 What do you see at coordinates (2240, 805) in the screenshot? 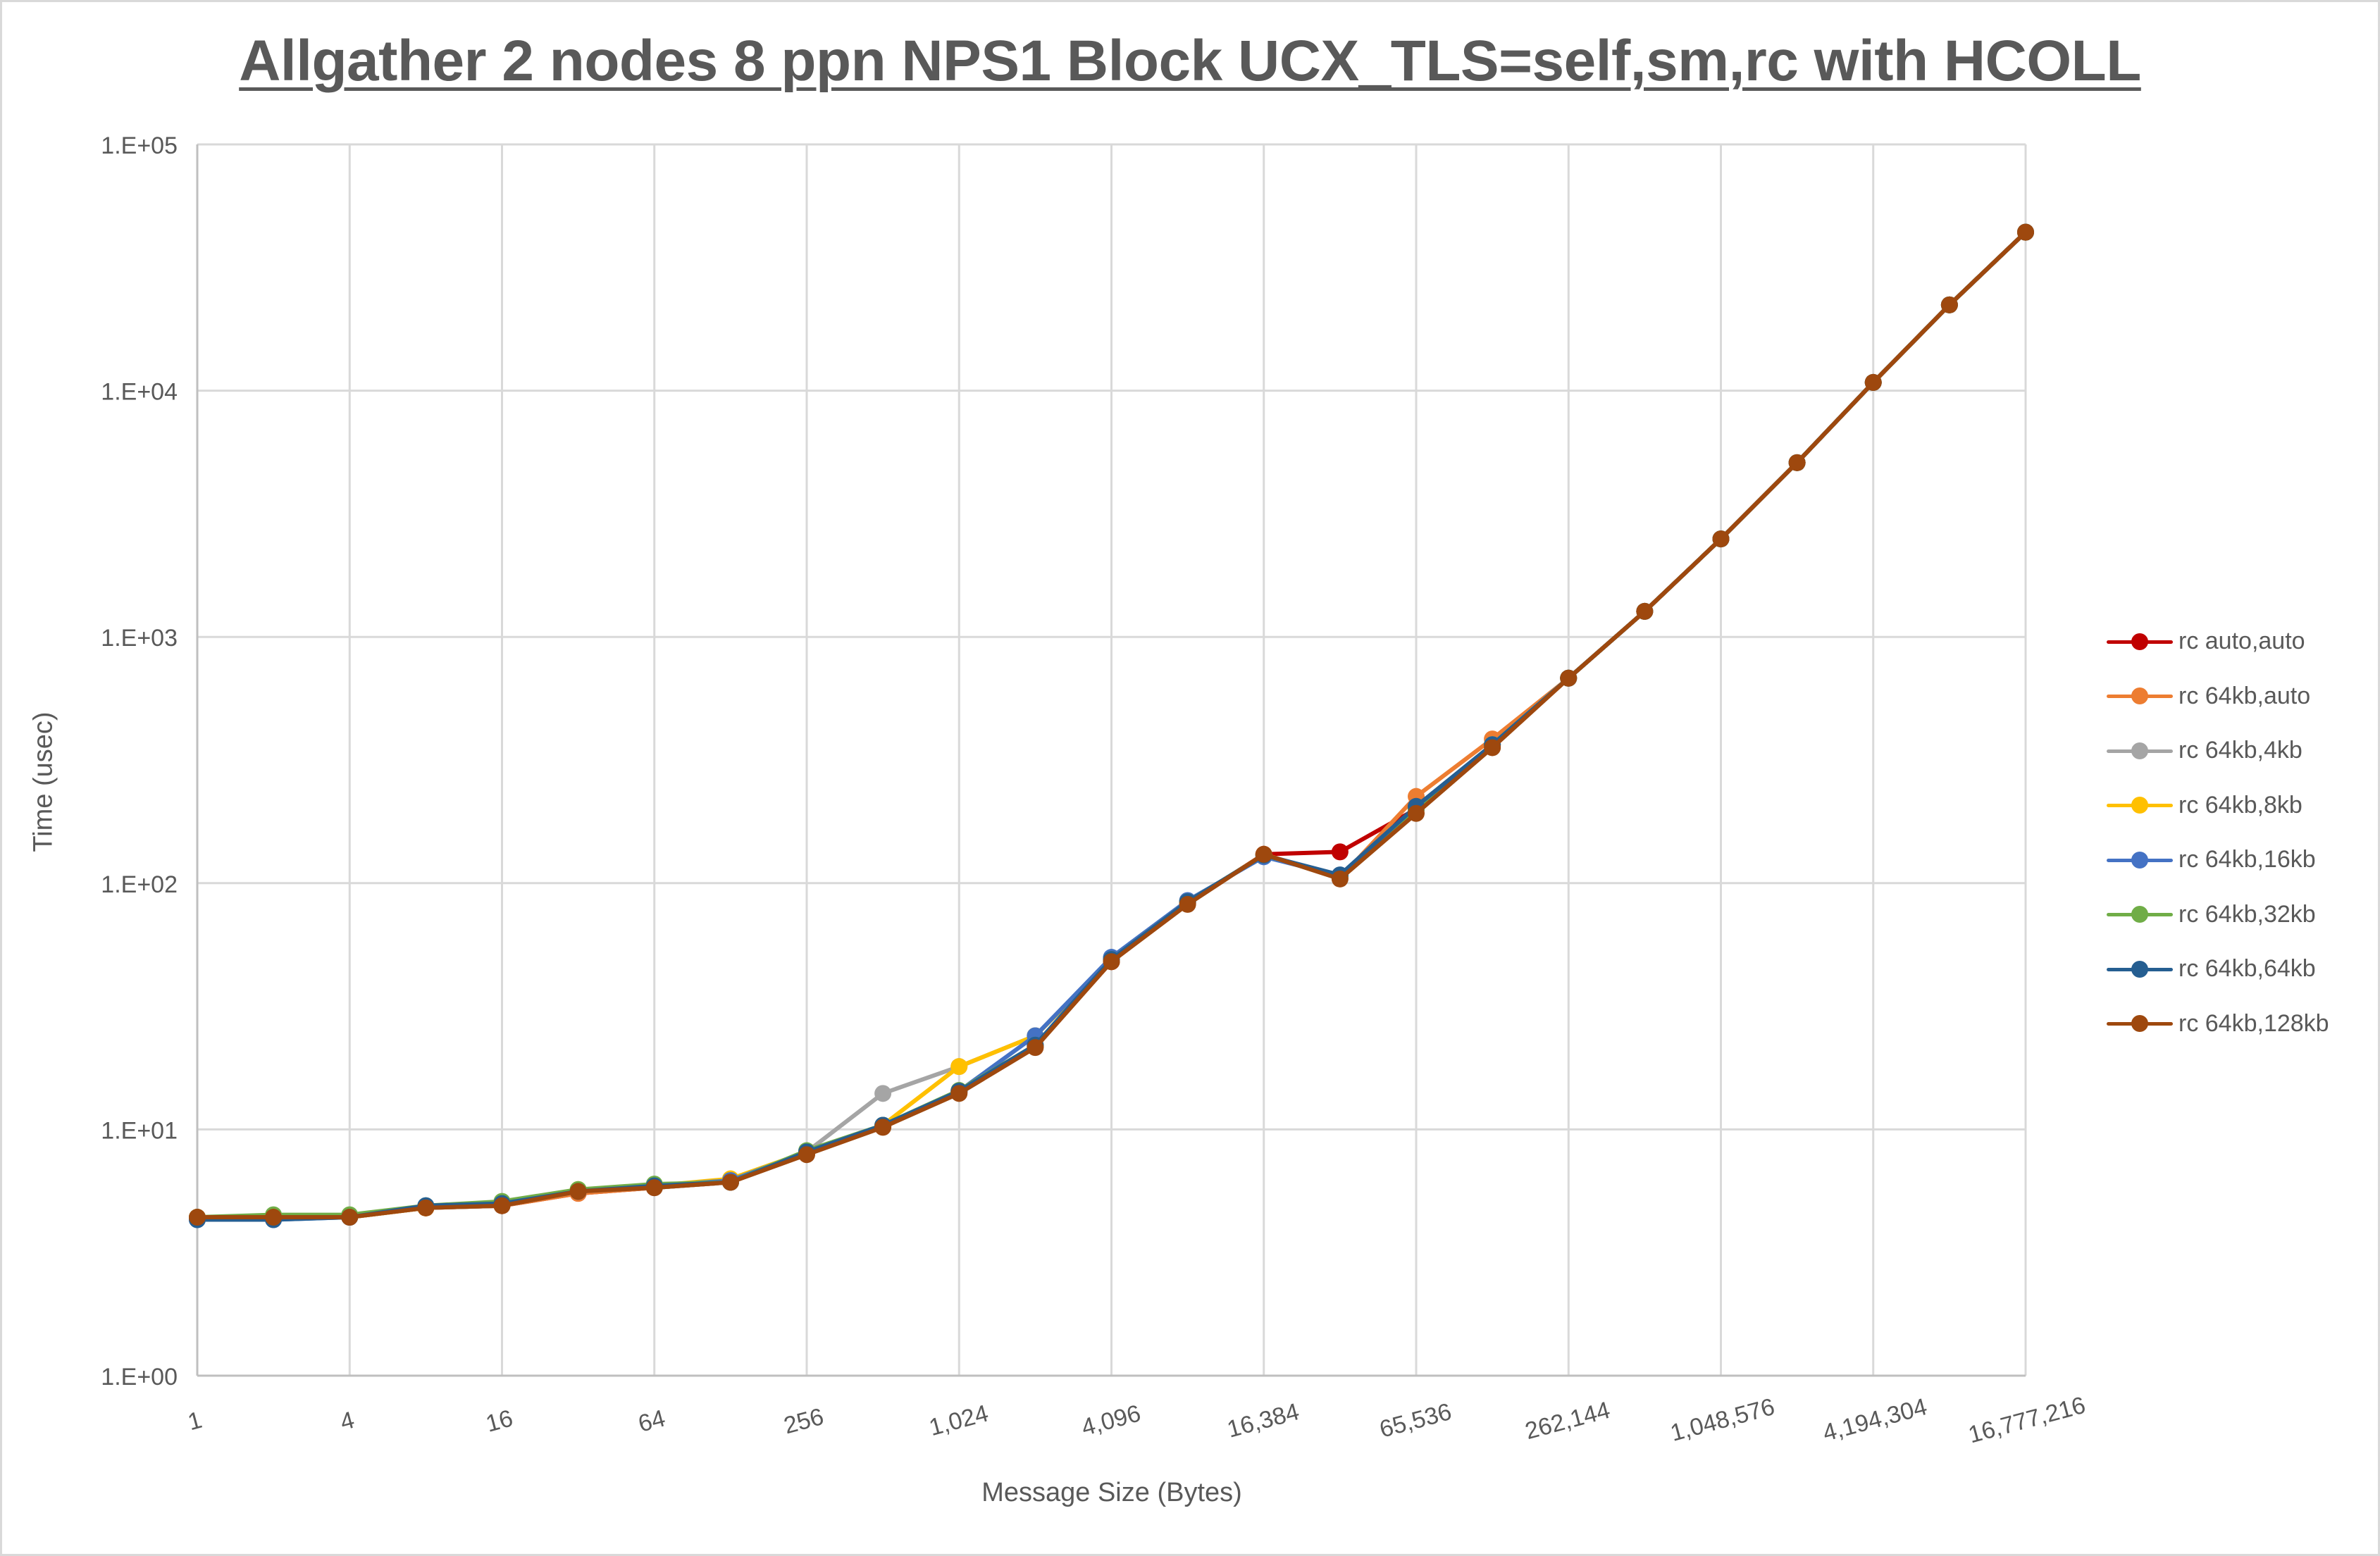
I see `legend-label: rc 64kb,8kb` at bounding box center [2240, 805].